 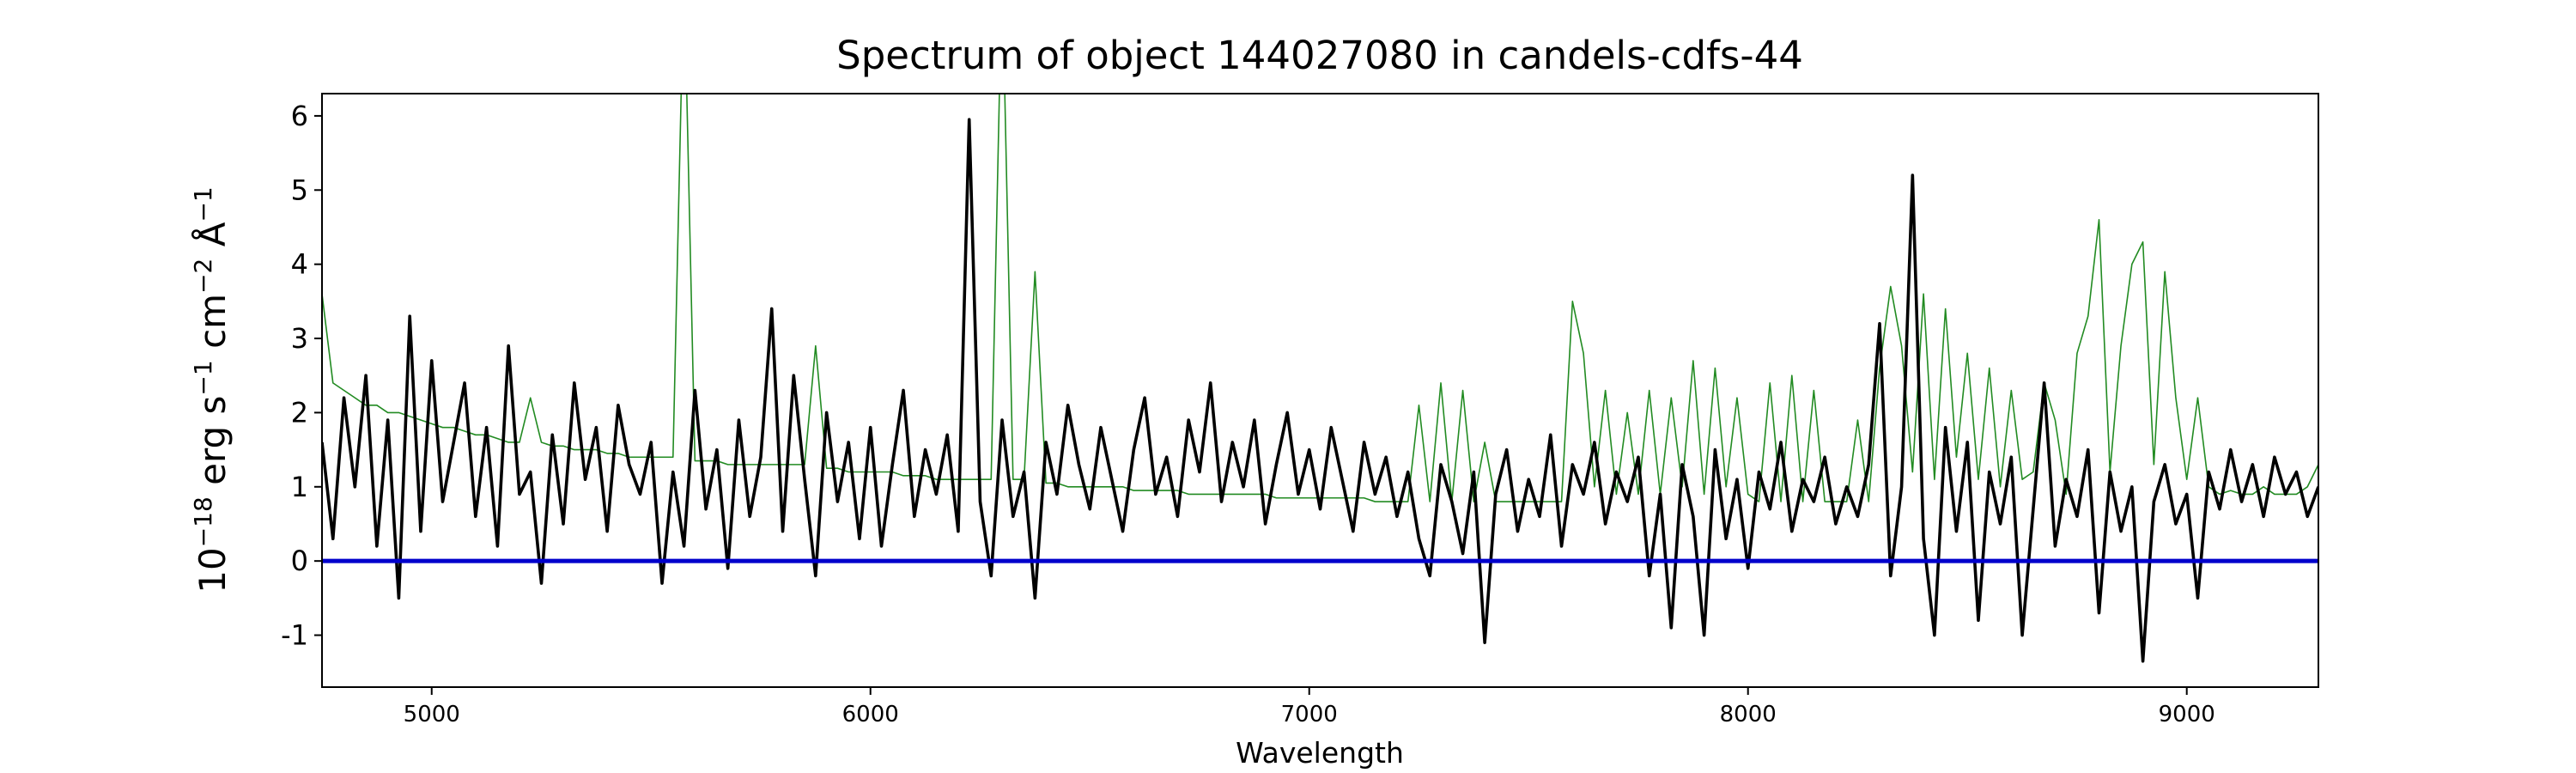 I want to click on y-label-superscript: −18, so click(x=203, y=521).